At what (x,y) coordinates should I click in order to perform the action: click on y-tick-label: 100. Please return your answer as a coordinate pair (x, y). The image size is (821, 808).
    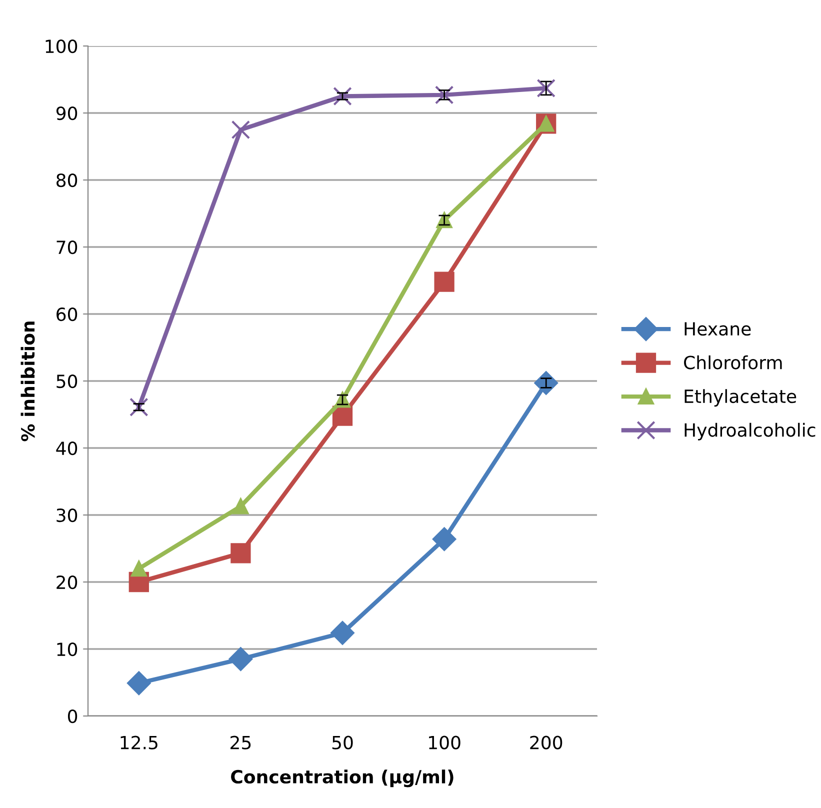
    Looking at the image, I should click on (62, 46).